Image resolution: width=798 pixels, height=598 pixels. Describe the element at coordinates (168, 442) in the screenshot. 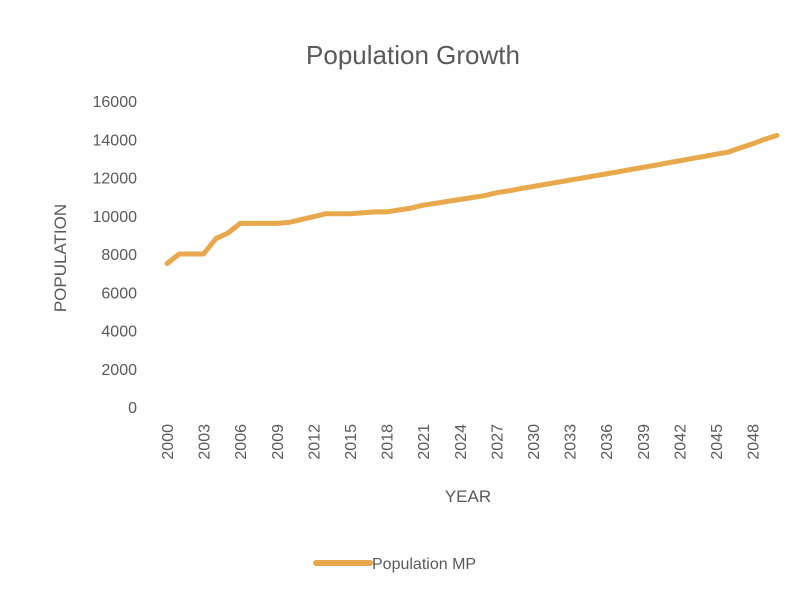

I see `x-tick-label: 2000` at that location.